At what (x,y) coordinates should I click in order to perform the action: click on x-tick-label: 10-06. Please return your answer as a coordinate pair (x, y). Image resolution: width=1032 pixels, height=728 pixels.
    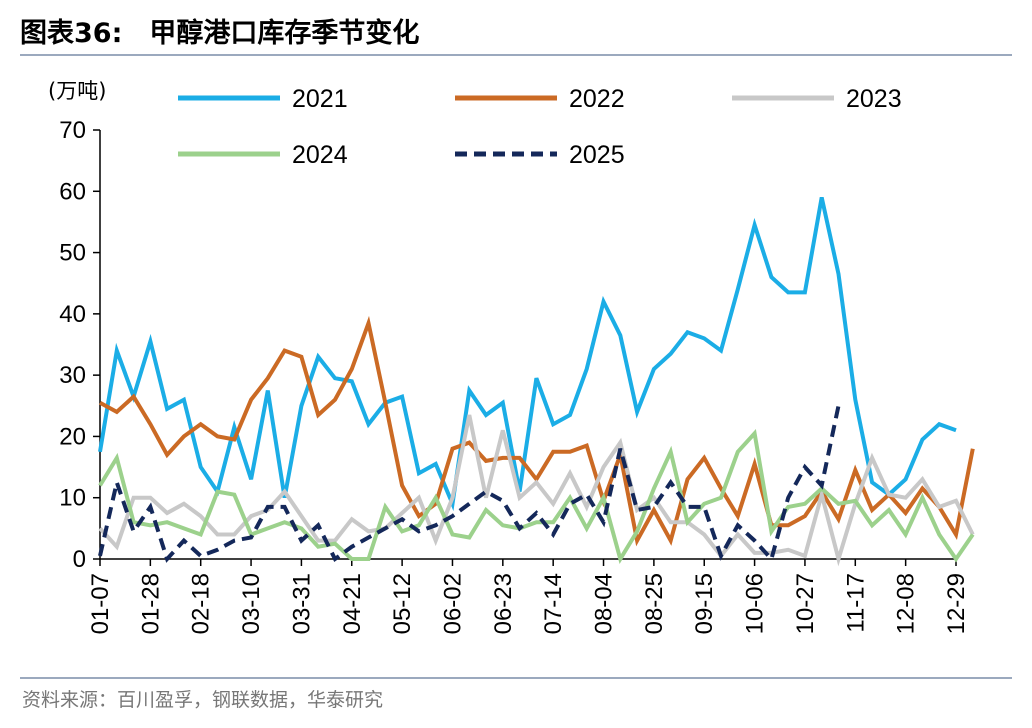
    Looking at the image, I should click on (755, 603).